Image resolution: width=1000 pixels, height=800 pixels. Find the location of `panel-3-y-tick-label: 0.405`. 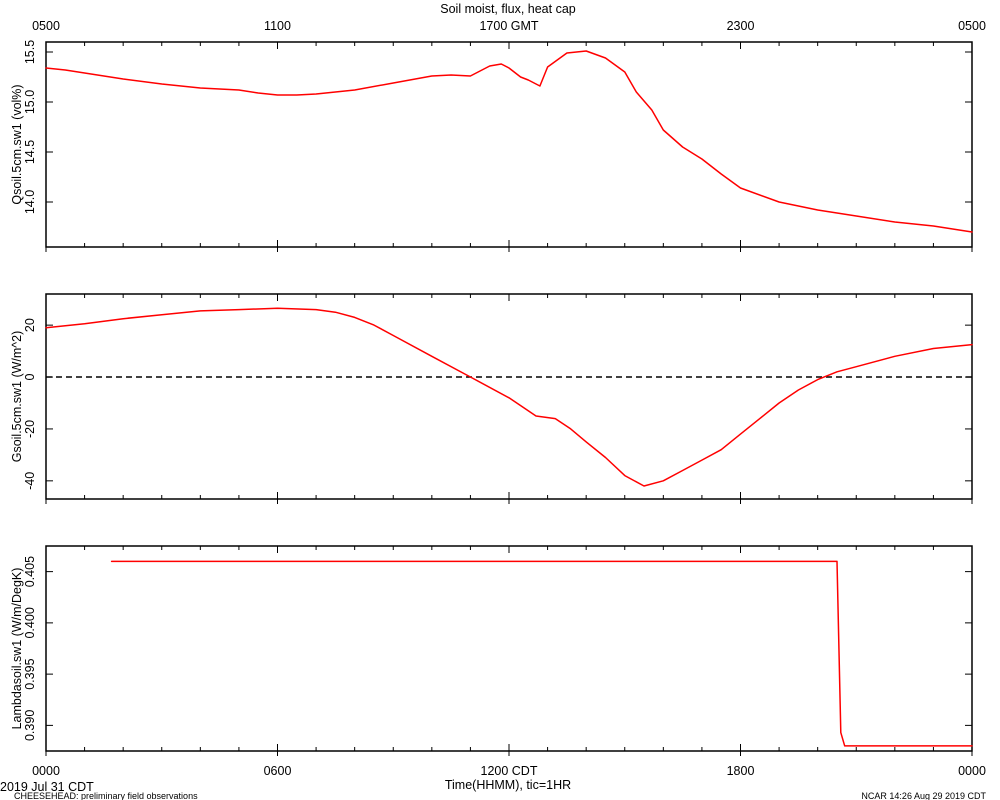

panel-3-y-tick-label: 0.405 is located at coordinates (30, 571).